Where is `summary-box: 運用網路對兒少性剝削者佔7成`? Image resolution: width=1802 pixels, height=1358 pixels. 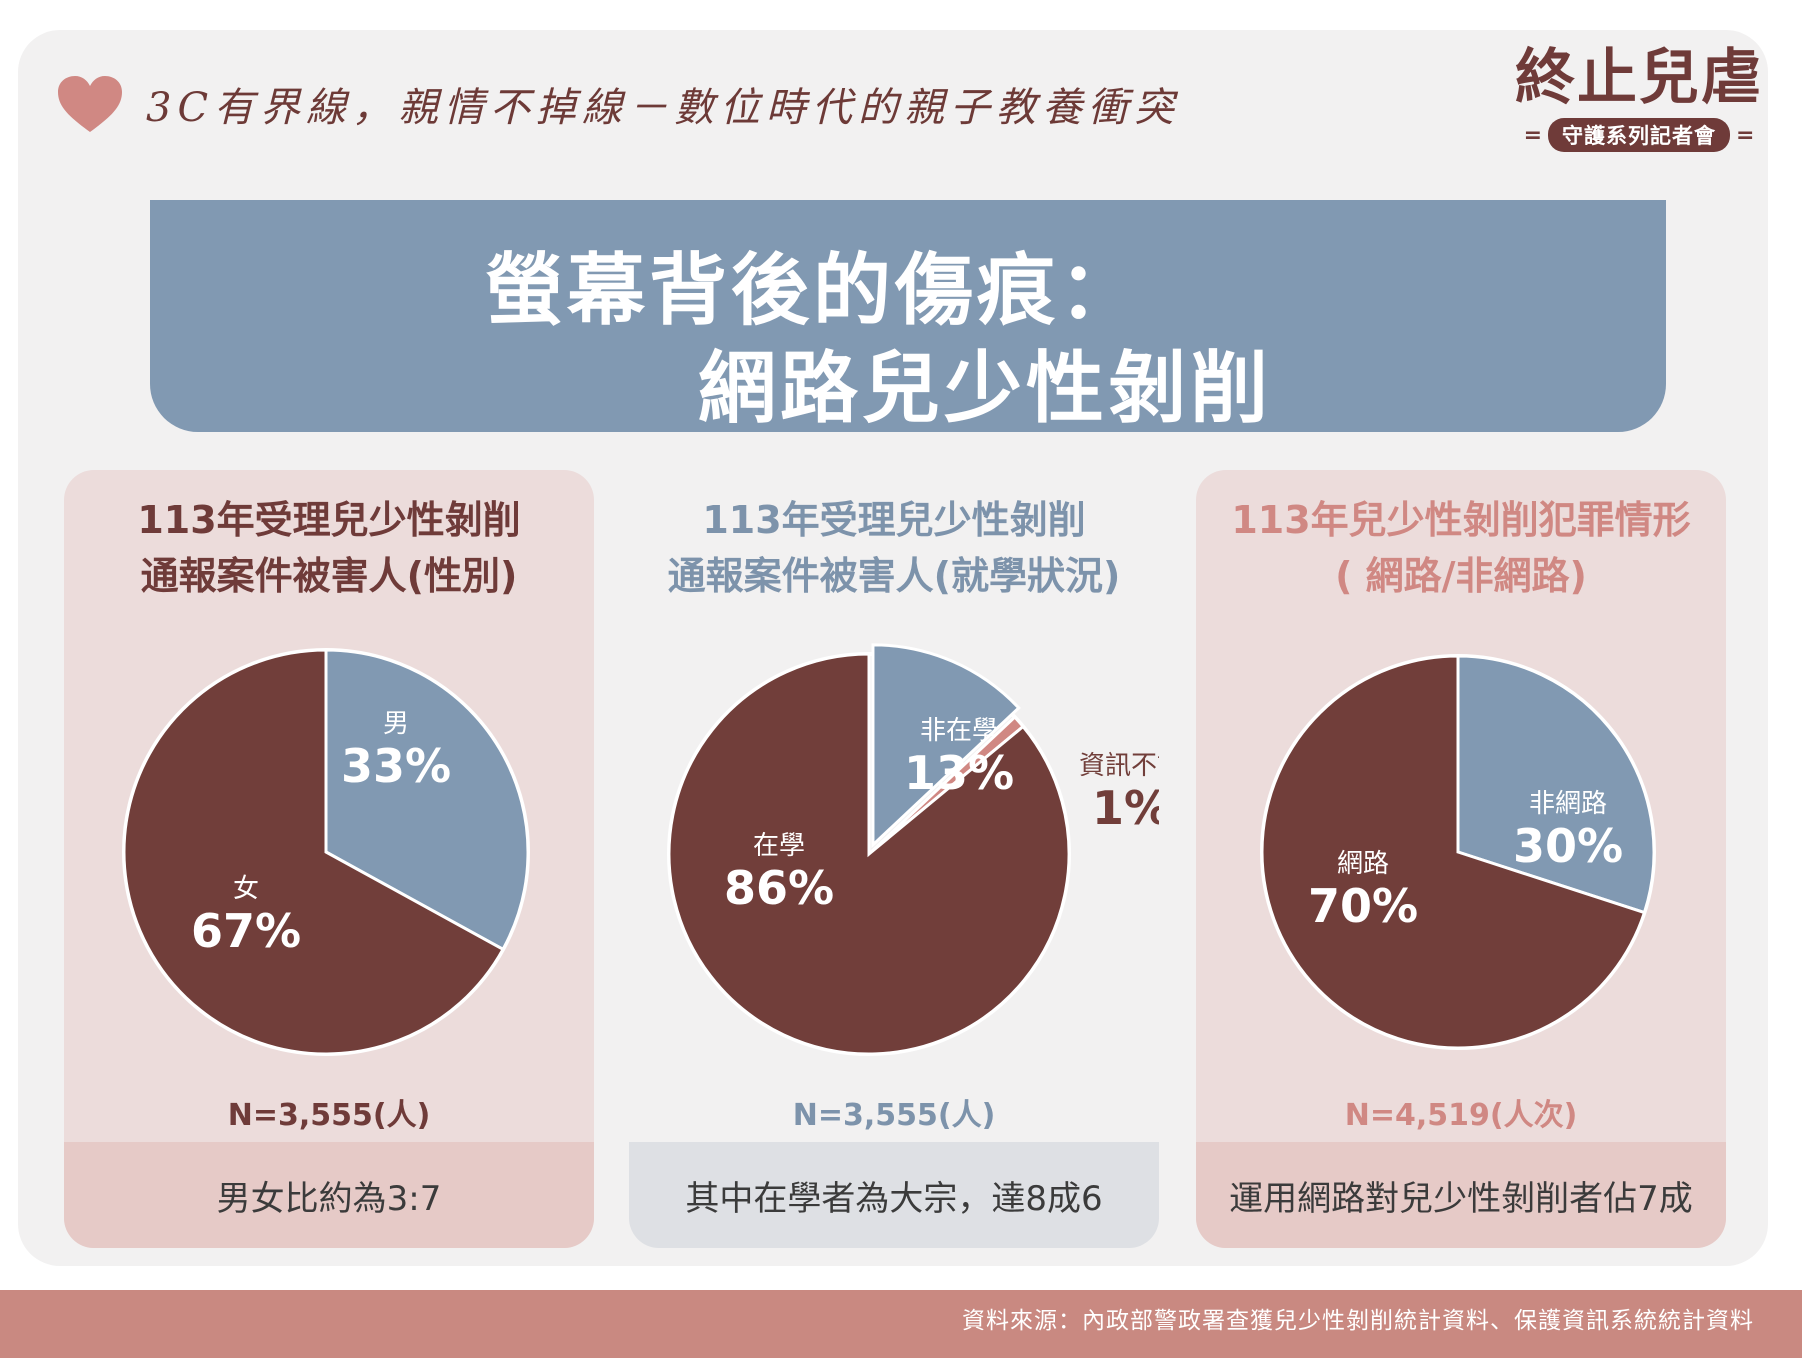
summary-box: 運用網路對兒少性剝削者佔7成 is located at coordinates (1461, 1195).